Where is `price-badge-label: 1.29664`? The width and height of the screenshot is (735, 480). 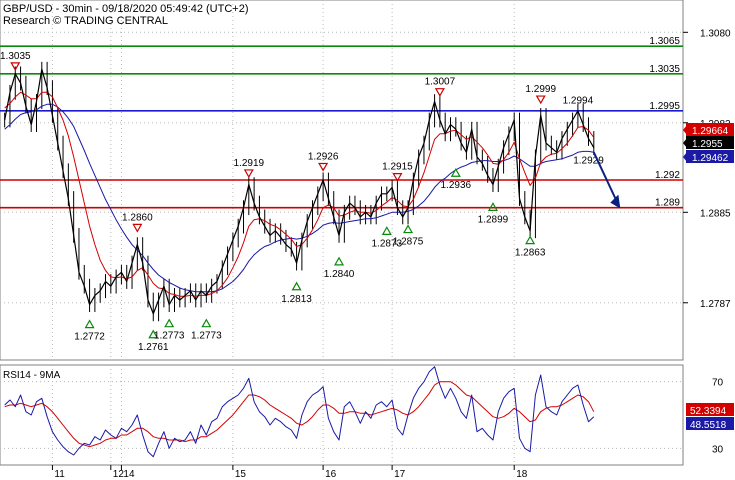
price-badge-label: 1.29664 is located at coordinates (710, 131).